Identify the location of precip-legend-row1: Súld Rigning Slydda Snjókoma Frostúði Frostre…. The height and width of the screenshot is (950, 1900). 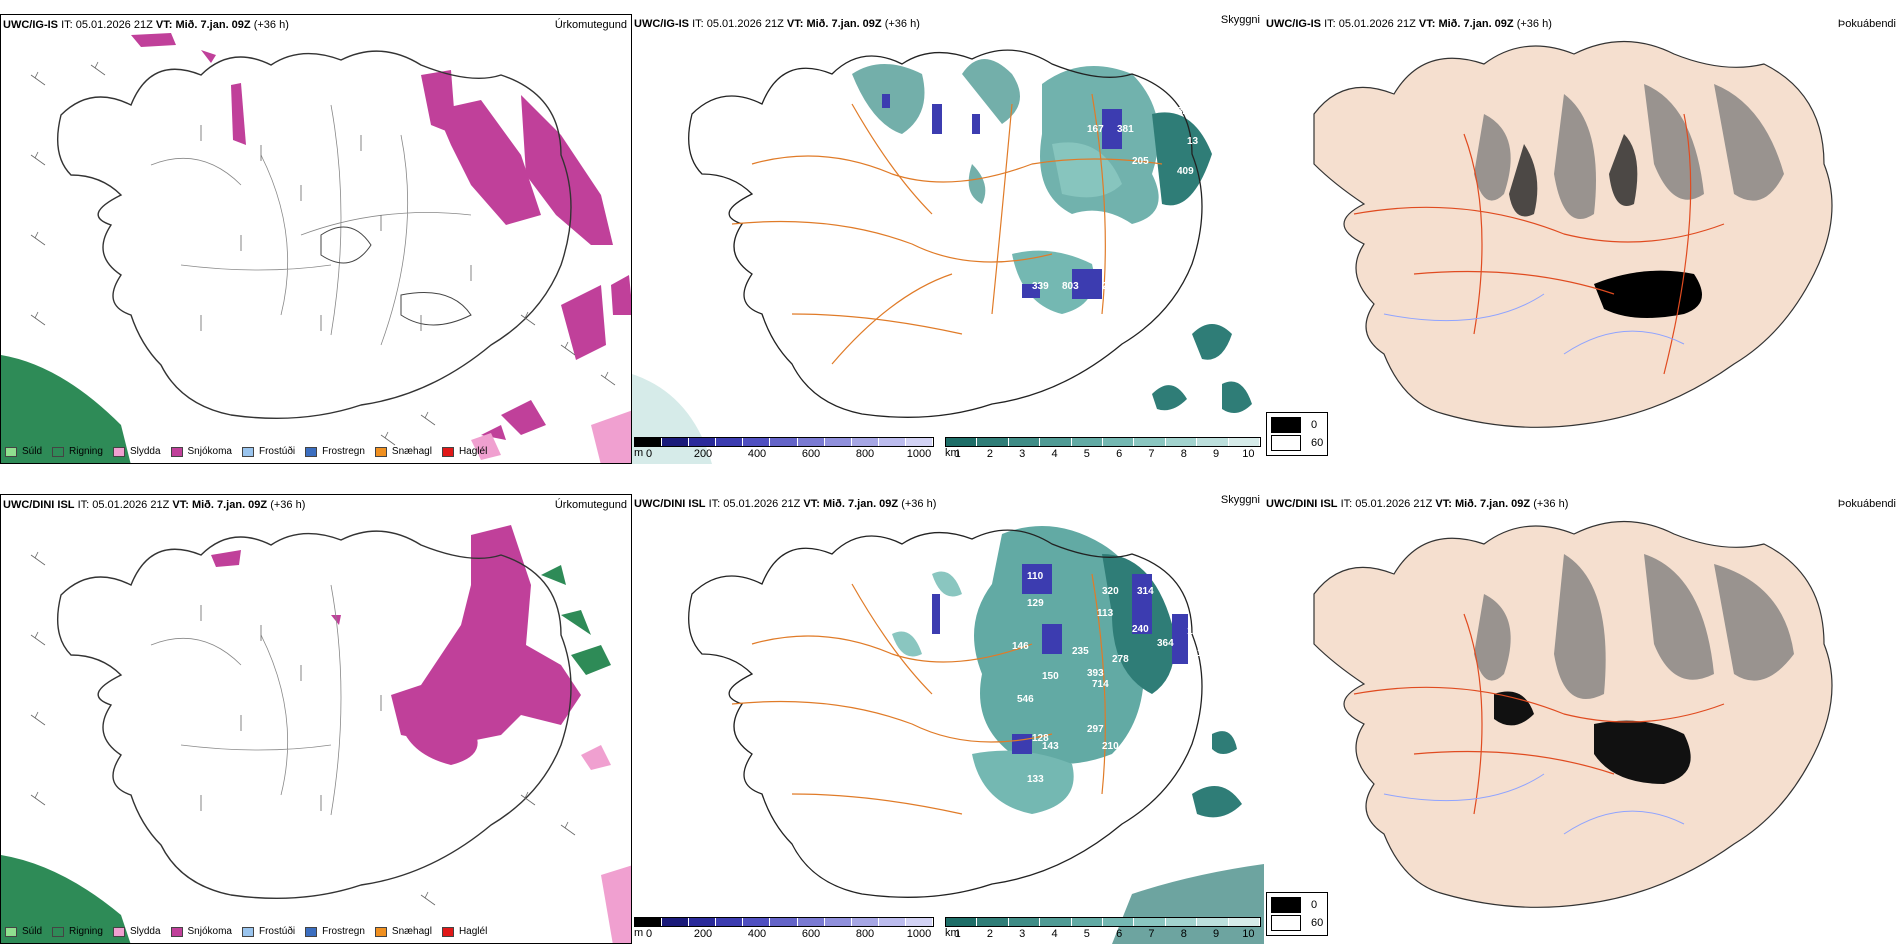
(246, 451).